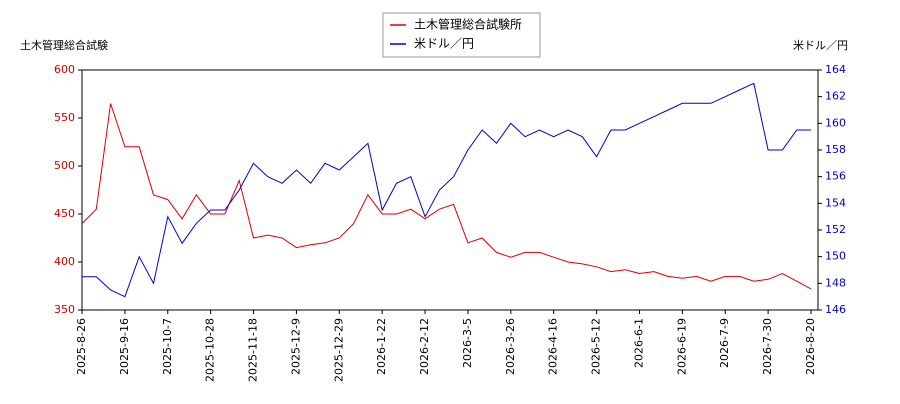 The width and height of the screenshot is (900, 404). Describe the element at coordinates (64, 45) in the screenshot. I see `y-axis-label: 土木管理総合試験` at that location.